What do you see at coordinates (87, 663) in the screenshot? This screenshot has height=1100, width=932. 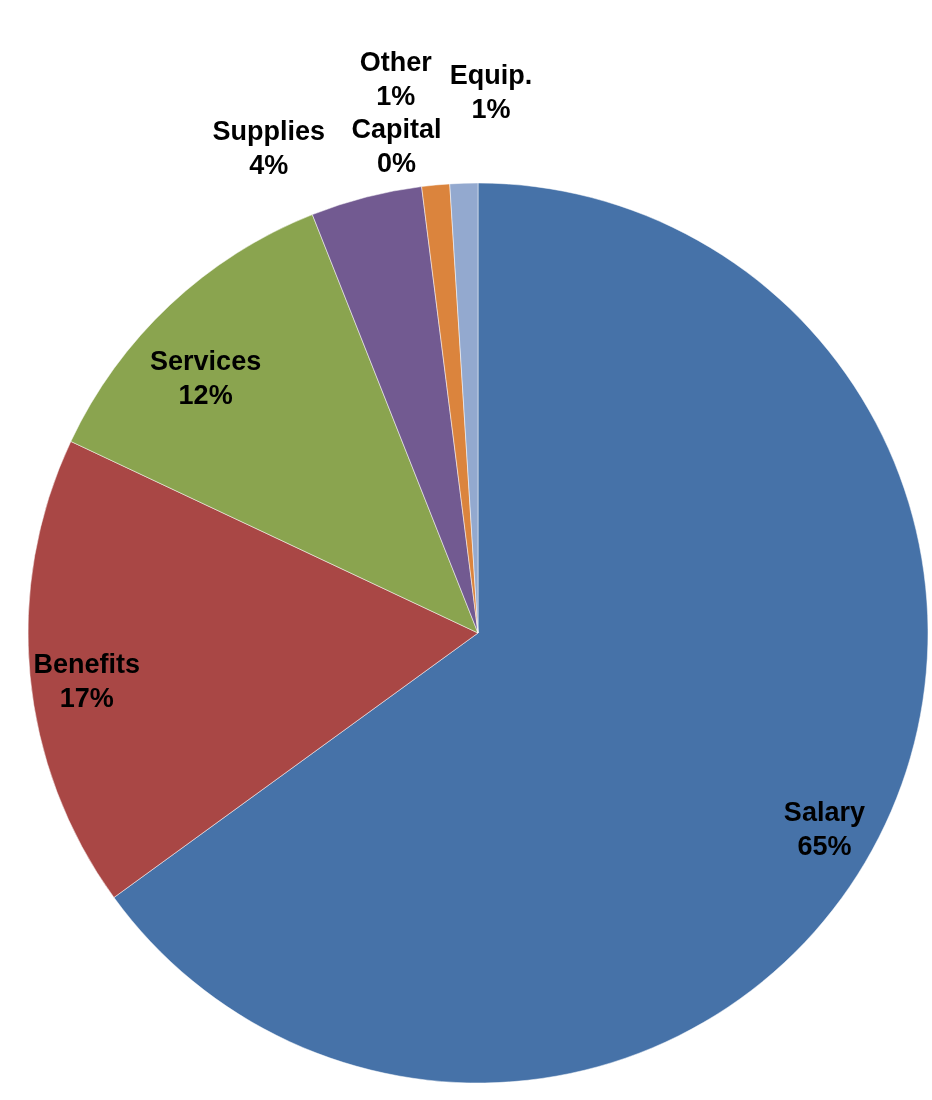 I see `slice-label: Benefits` at bounding box center [87, 663].